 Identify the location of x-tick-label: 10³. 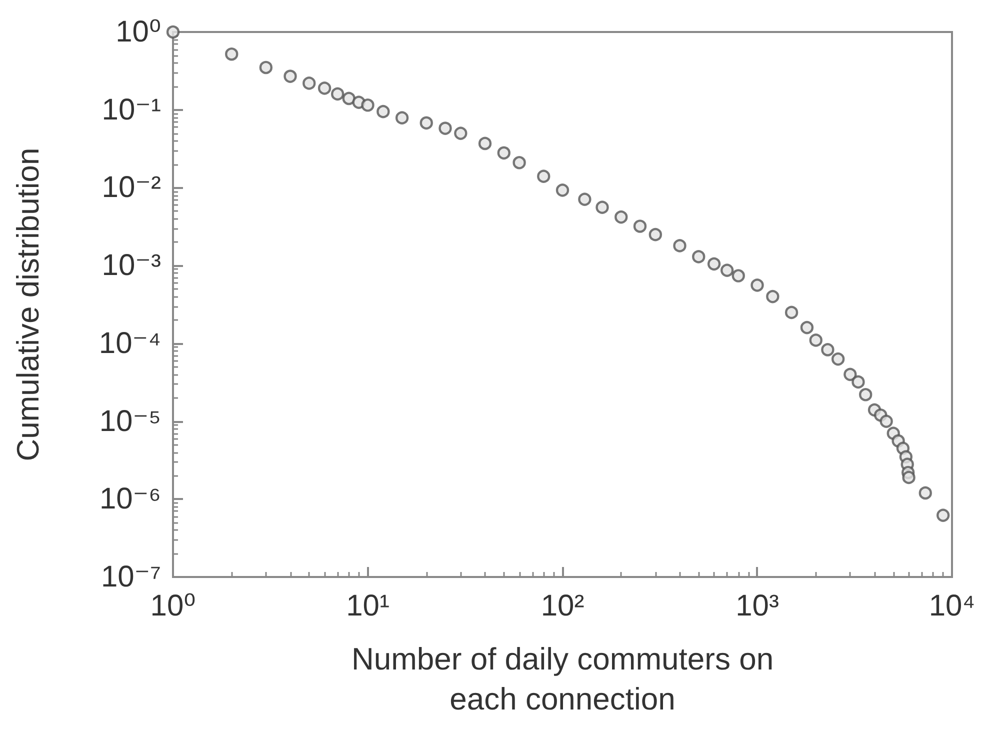
(757, 606).